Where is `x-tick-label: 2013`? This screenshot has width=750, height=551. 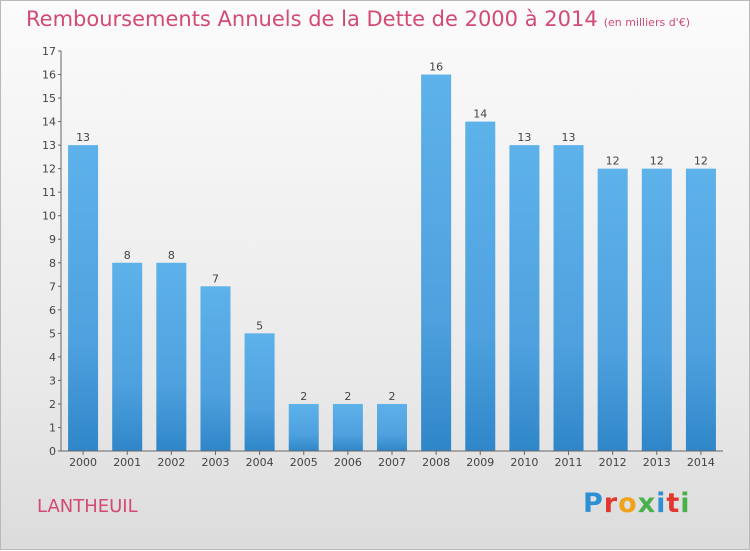
x-tick-label: 2013 is located at coordinates (657, 462).